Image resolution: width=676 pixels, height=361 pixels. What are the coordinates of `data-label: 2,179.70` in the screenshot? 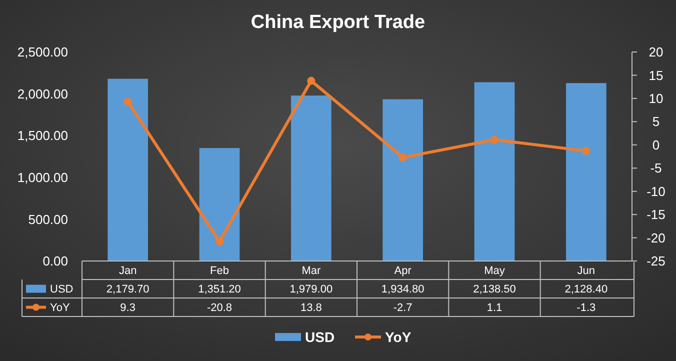 It's located at (128, 290).